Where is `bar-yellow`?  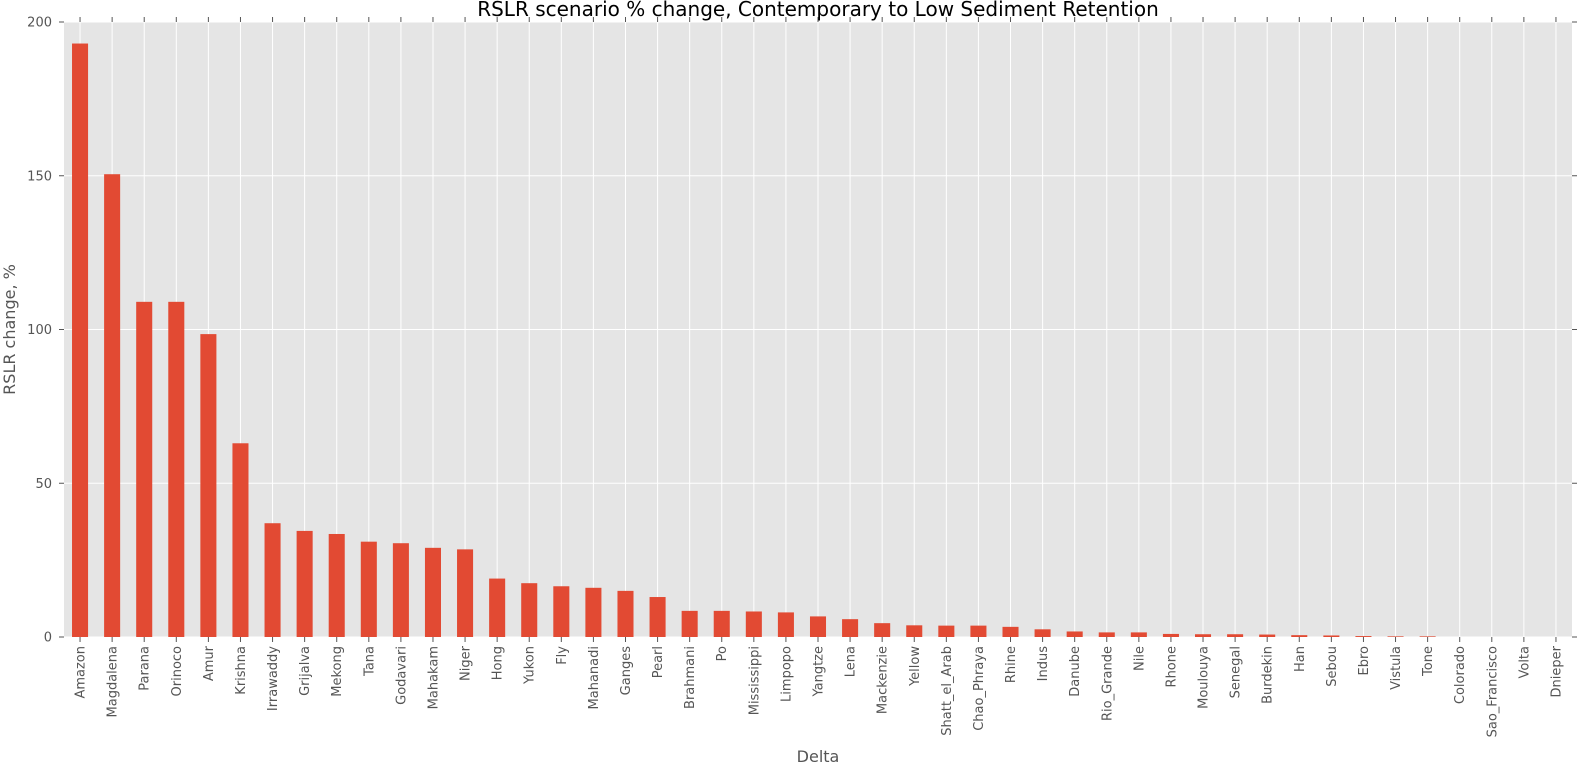 bar-yellow is located at coordinates (914, 631).